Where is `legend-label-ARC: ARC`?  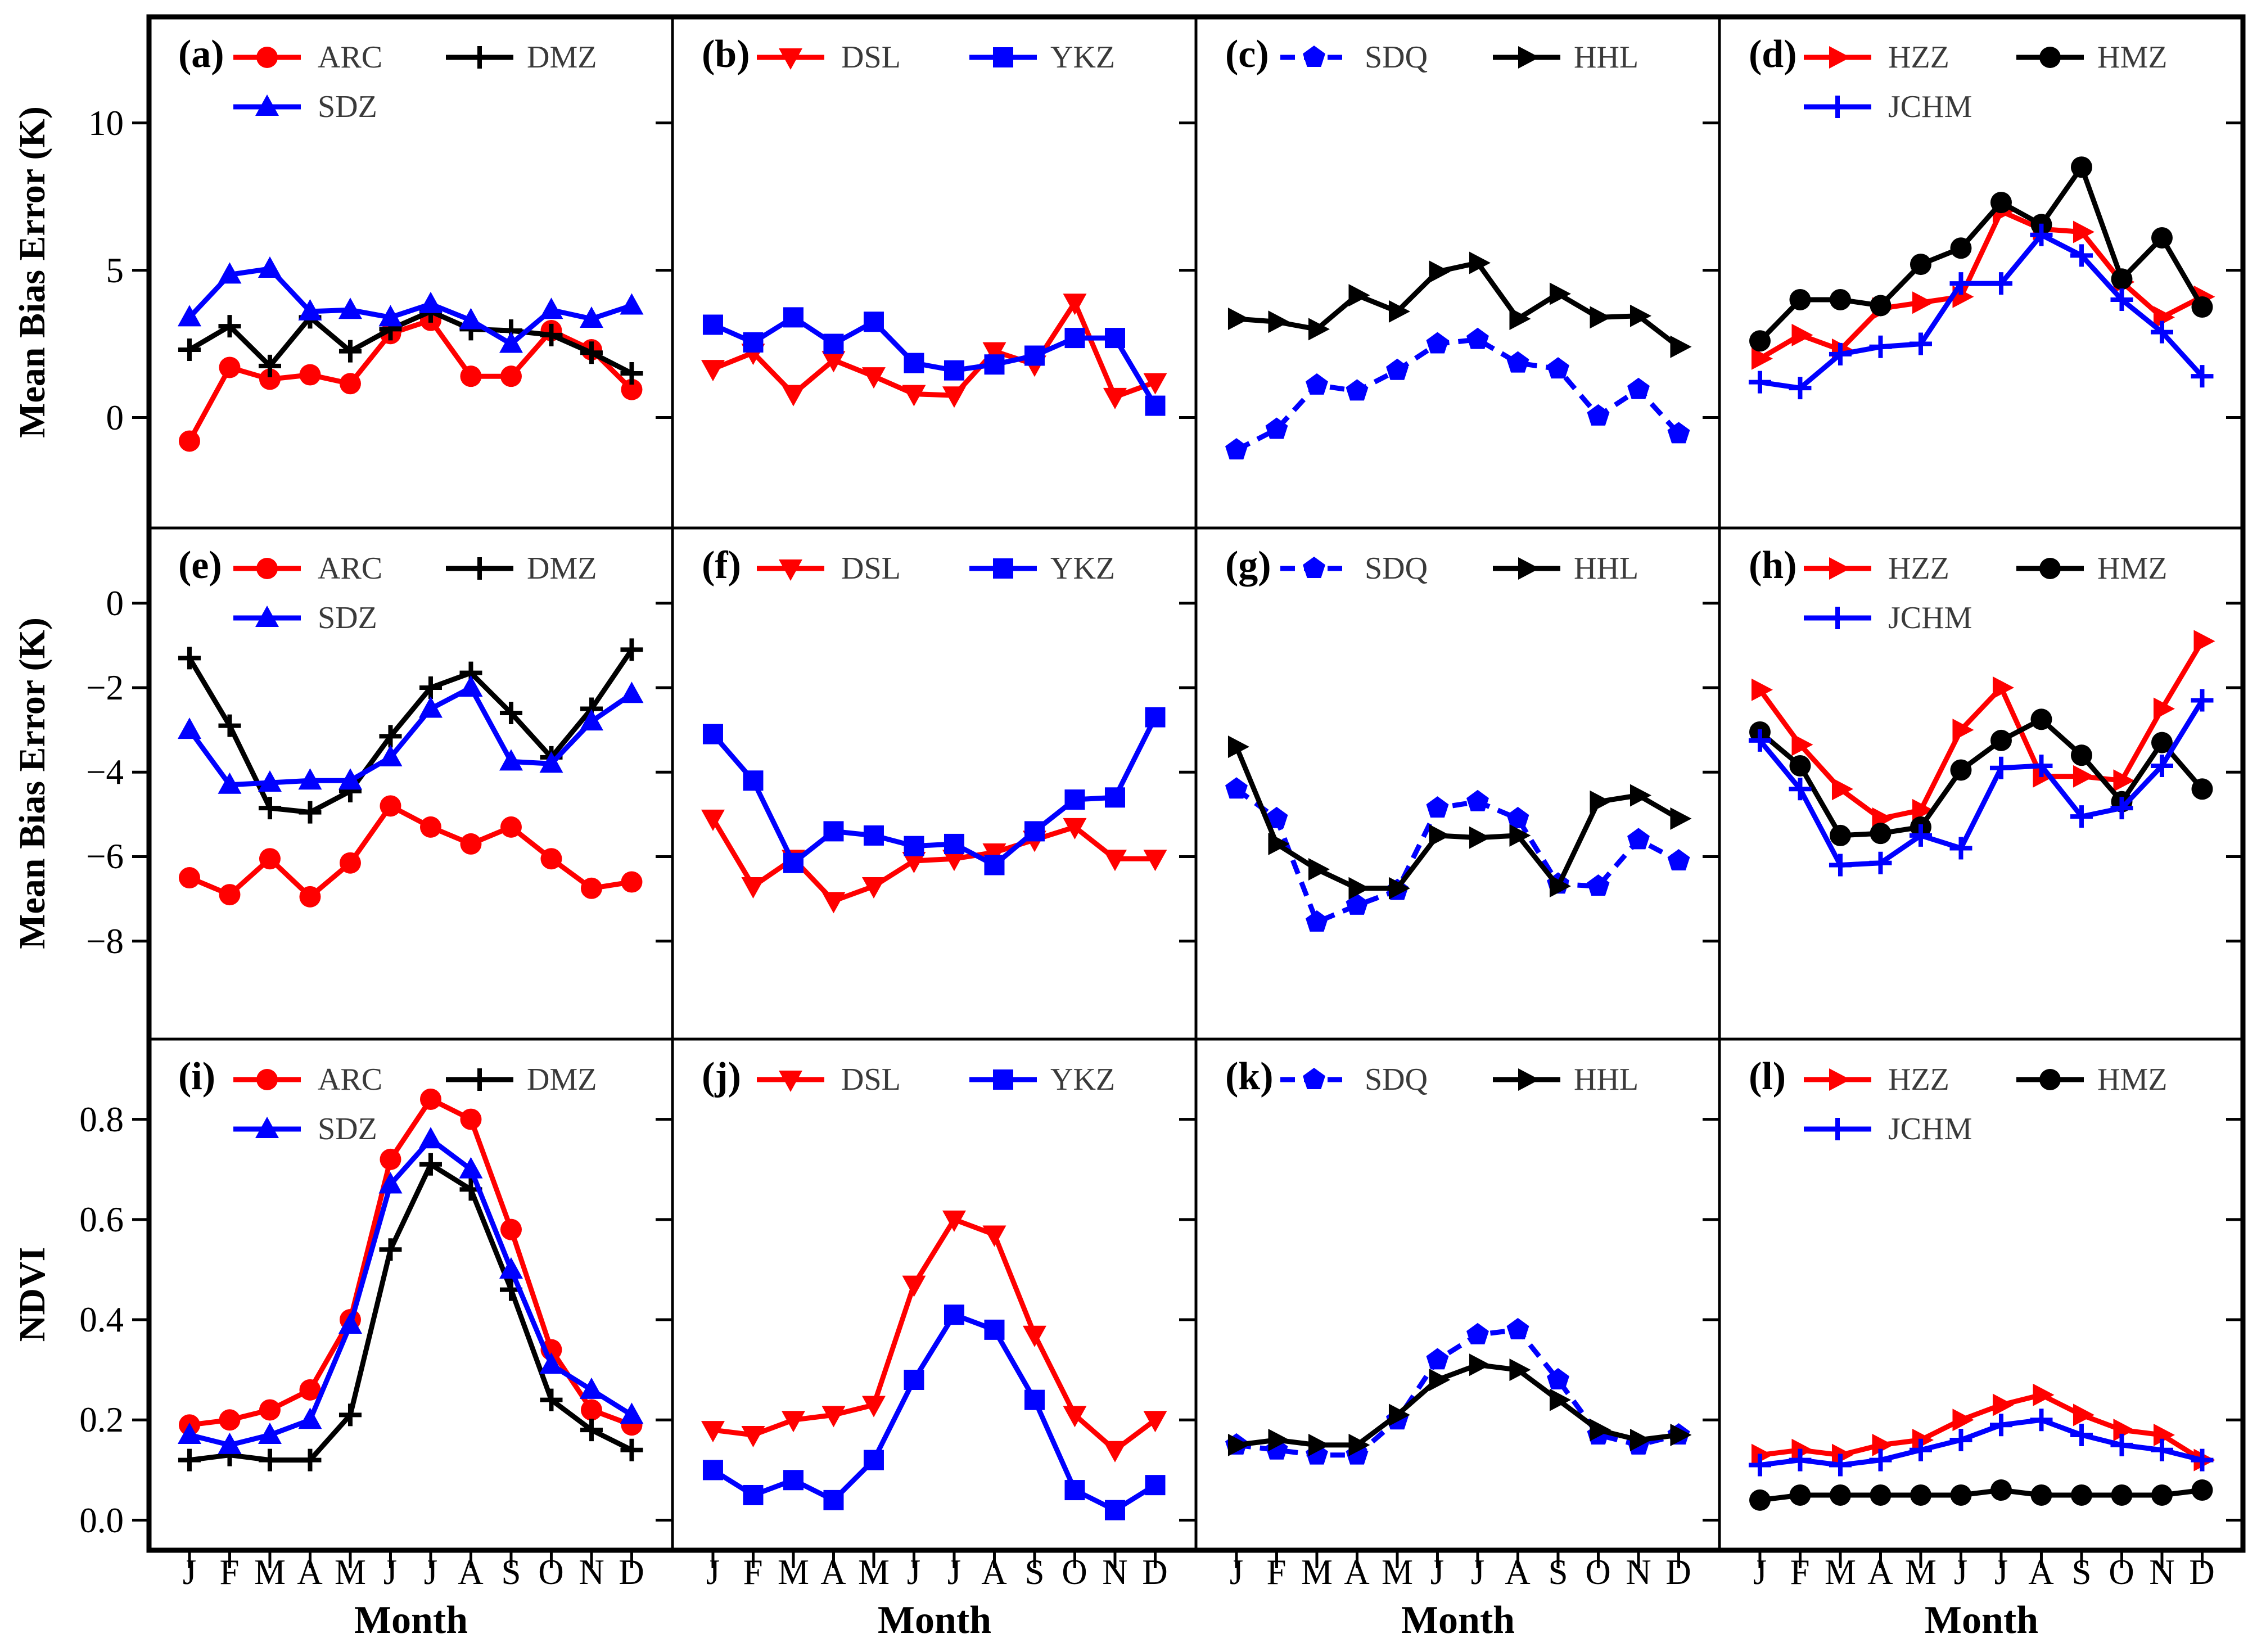 legend-label-ARC: ARC is located at coordinates (350, 1079).